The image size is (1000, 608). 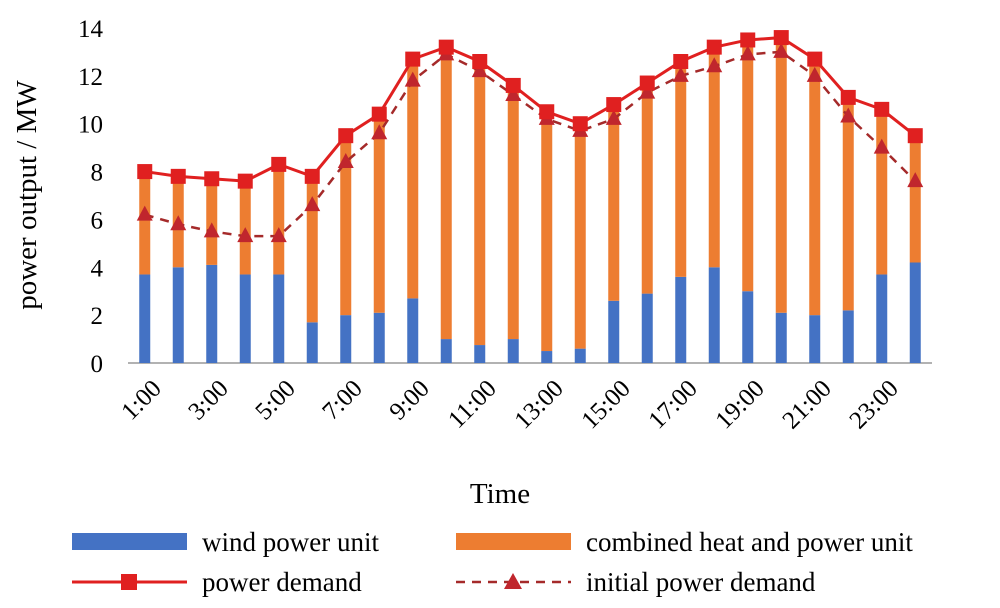 I want to click on x-tick-label: 15:00, so click(x=606, y=404).